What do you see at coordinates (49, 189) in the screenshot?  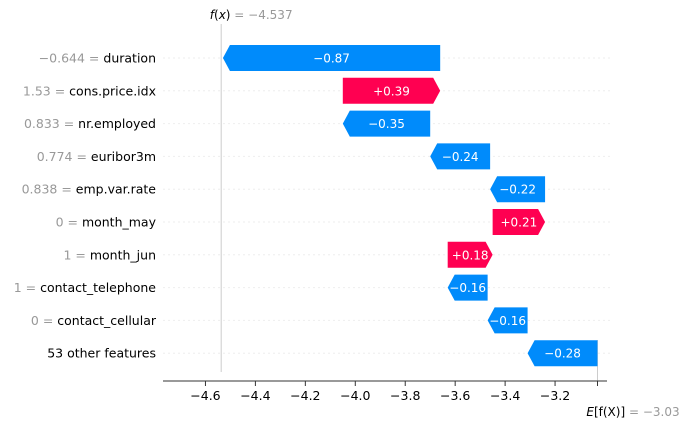 I see `feature-value: 0.838 =` at bounding box center [49, 189].